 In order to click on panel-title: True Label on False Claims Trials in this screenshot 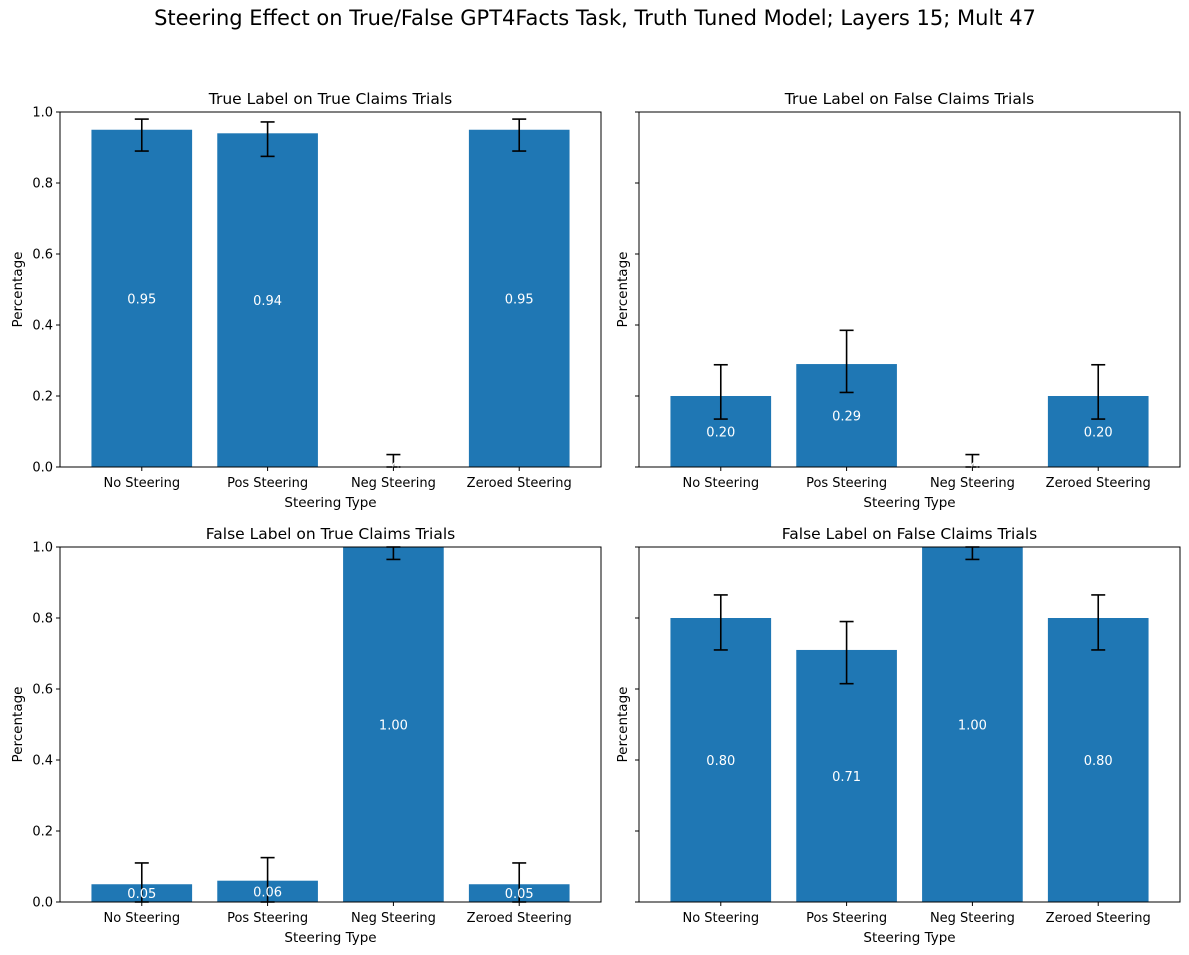, I will do `click(909, 99)`.